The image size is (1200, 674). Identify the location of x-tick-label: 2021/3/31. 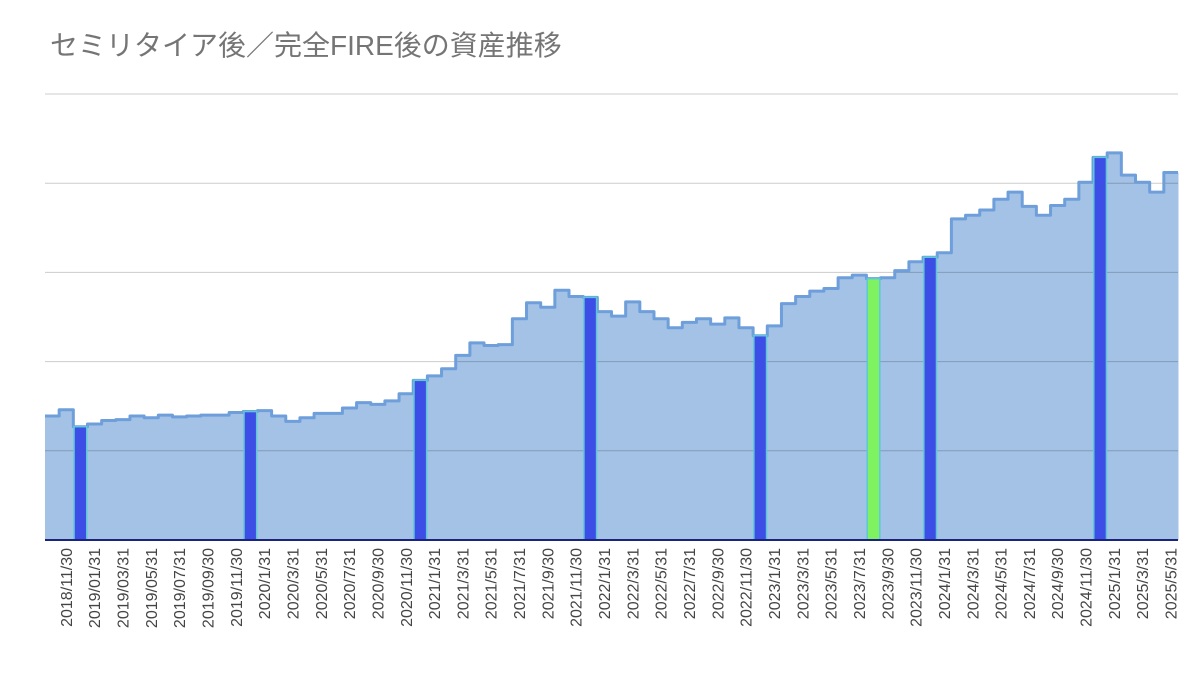
(463, 583).